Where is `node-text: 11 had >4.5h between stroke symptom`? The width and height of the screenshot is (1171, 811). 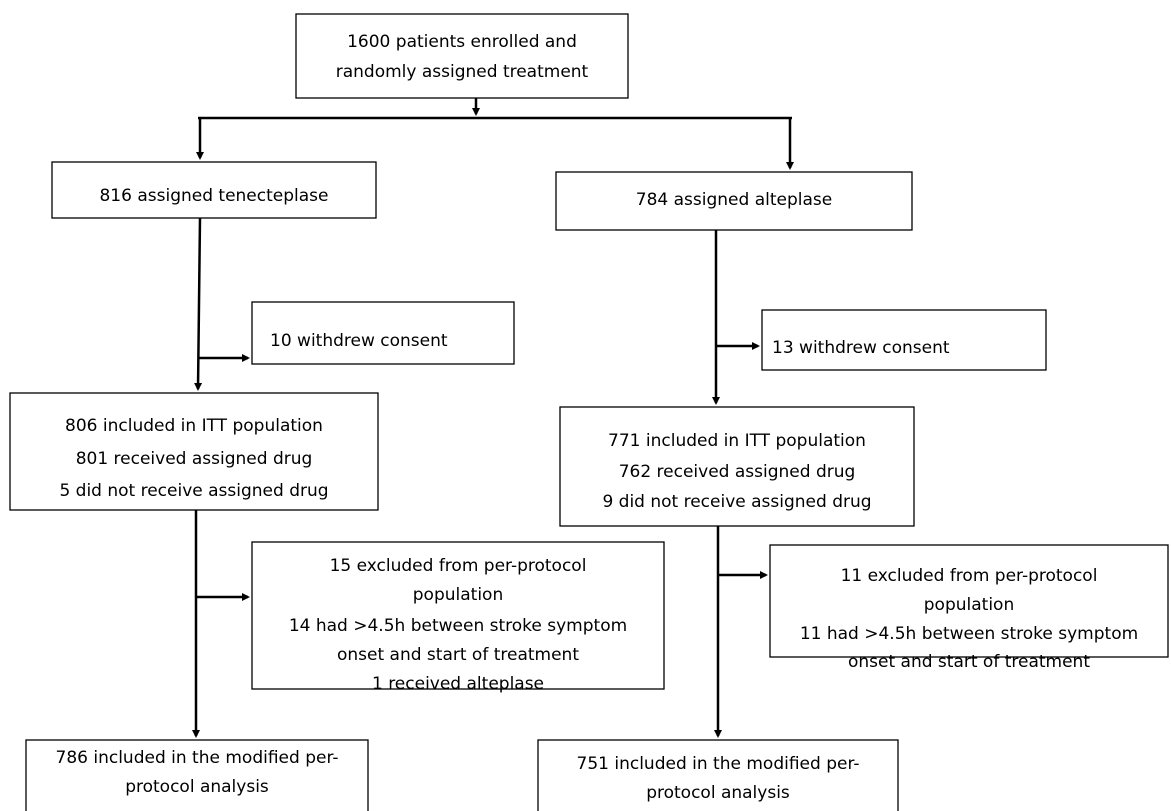 node-text: 11 had >4.5h between stroke symptom is located at coordinates (969, 634).